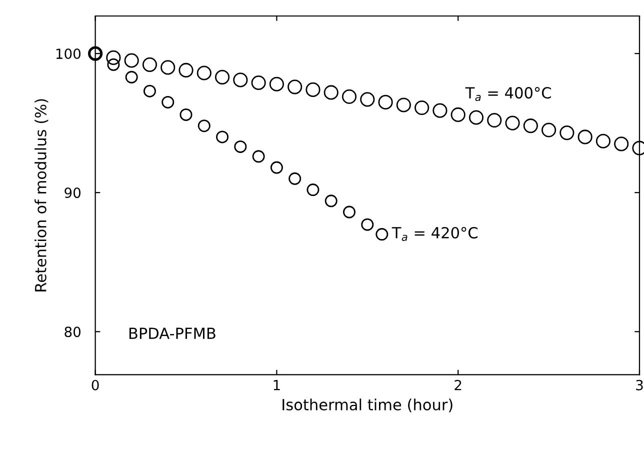 The image size is (644, 457). I want to click on y-axis-title: Retention of modulus (%), so click(41, 195).